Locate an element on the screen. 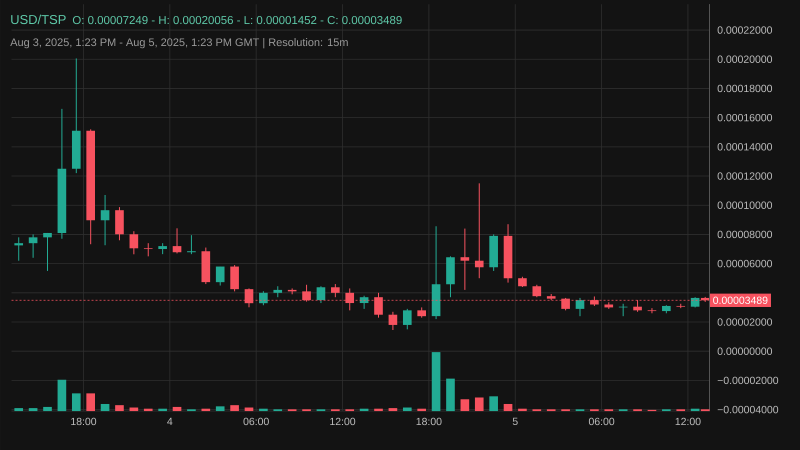 Image resolution: width=800 pixels, height=450 pixels. y-tick-label: 0.00012000 is located at coordinates (745, 176).